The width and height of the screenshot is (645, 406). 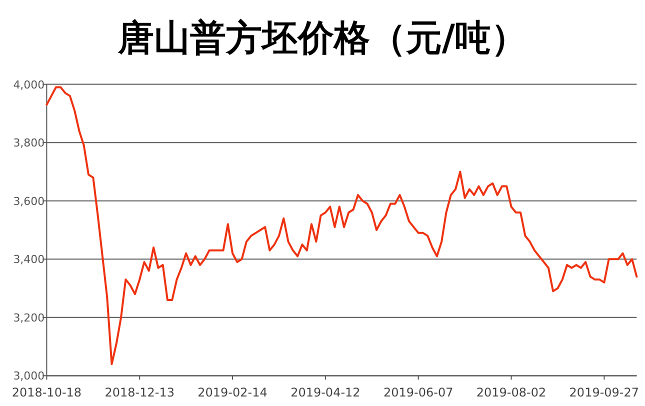 I want to click on y-tick-label: 4,000, so click(x=29, y=85).